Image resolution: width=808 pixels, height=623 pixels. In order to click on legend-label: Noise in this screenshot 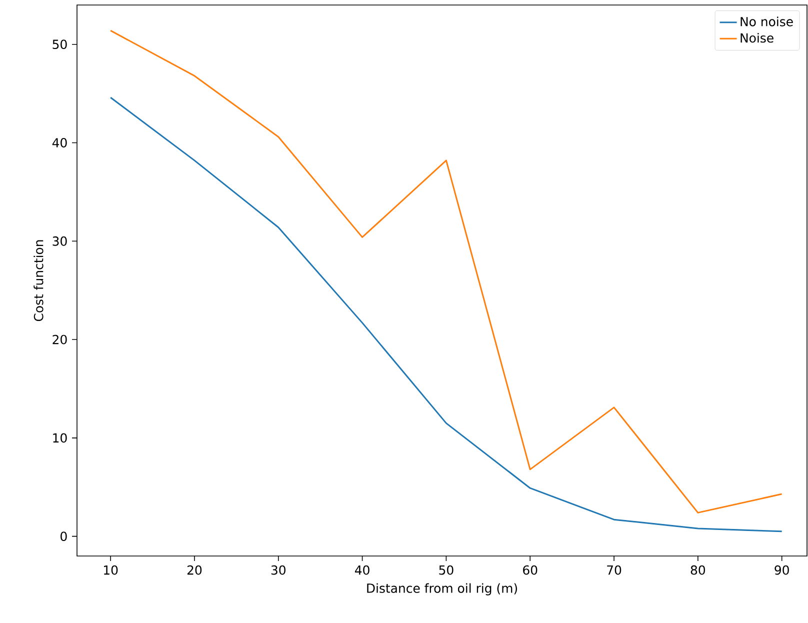, I will do `click(757, 37)`.